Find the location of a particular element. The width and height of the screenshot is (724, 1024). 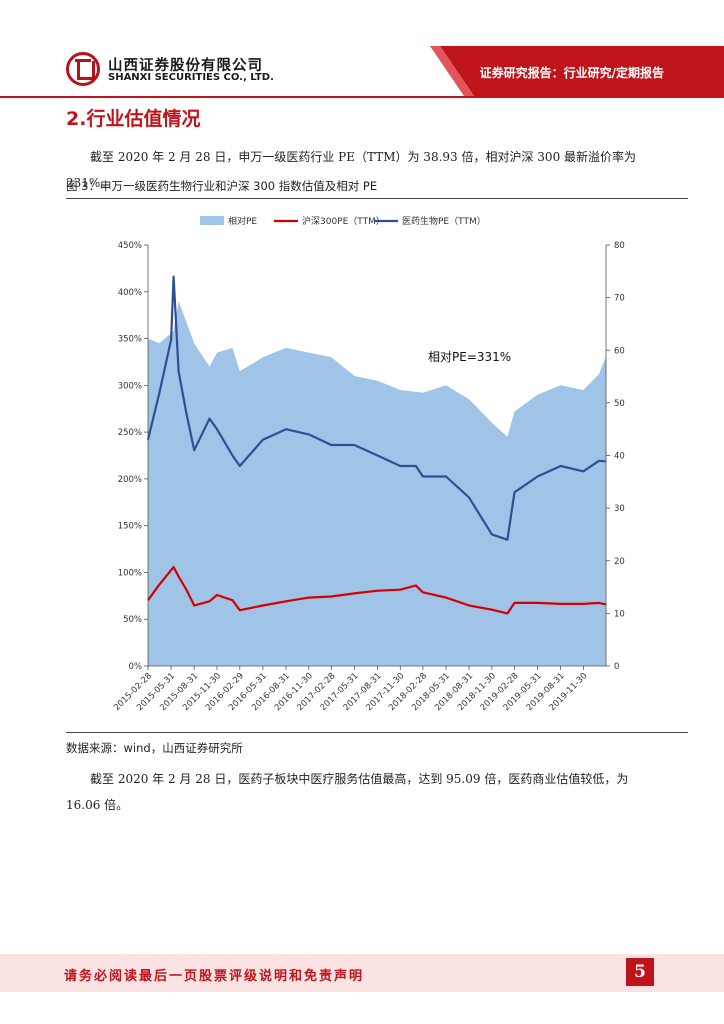

right-tick-label: 10 is located at coordinates (619, 614).